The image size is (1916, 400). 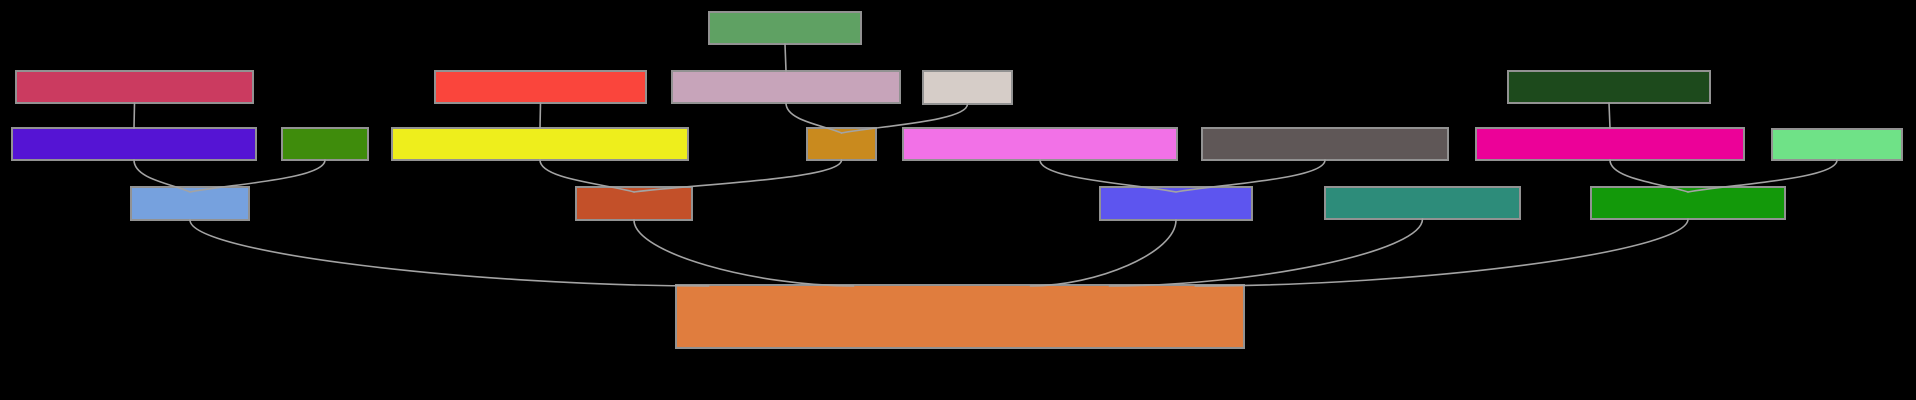 What do you see at coordinates (134, 87) in the screenshot?
I see `node-crimson` at bounding box center [134, 87].